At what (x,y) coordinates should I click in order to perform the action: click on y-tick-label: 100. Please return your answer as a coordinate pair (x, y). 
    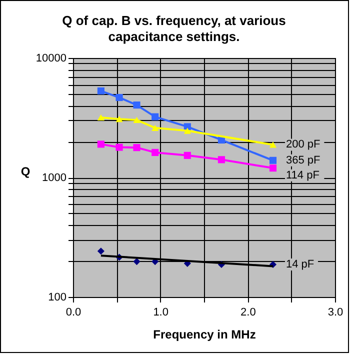
    Looking at the image, I should click on (57, 298).